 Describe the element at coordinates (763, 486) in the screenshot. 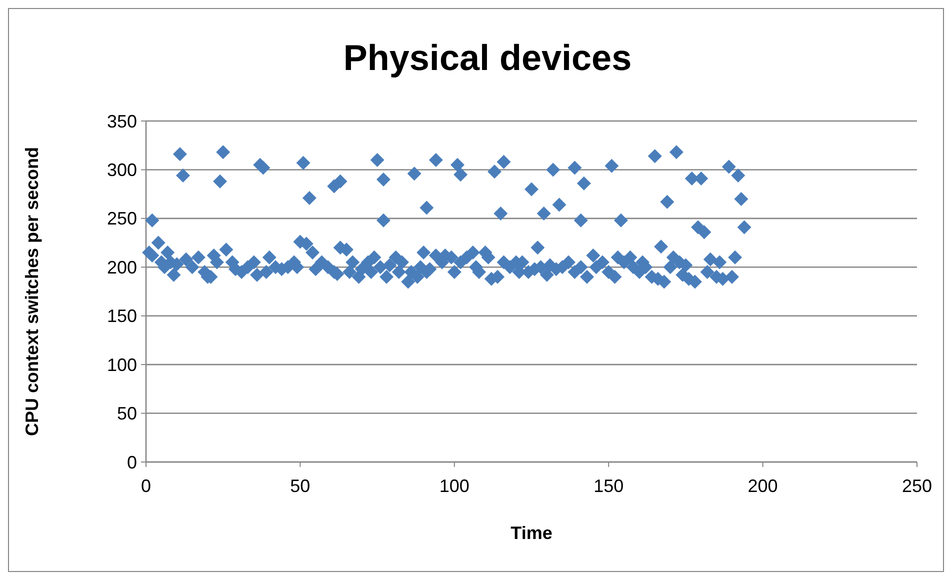

I see `x-tick-label: 200` at that location.